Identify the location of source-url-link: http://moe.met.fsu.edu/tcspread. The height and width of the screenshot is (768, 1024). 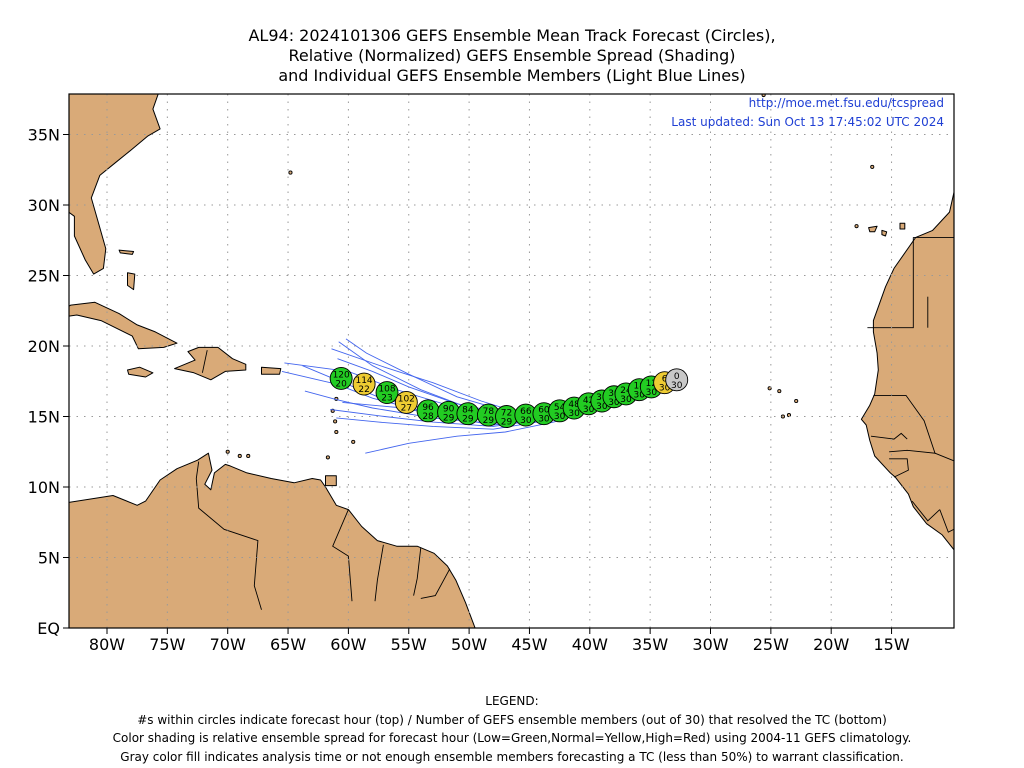
(846, 103).